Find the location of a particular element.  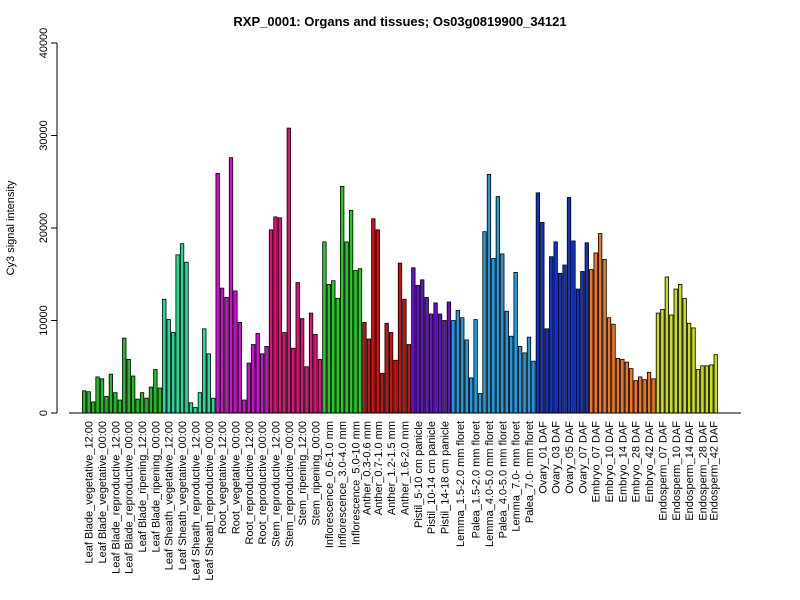

x-tick-label: Root_reproductive_12:00 is located at coordinates (250, 483).